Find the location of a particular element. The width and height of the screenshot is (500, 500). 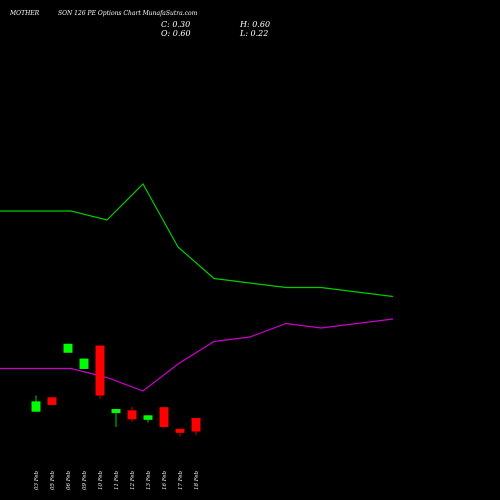

x-tick-label: 09 Feb is located at coordinates (85, 480).